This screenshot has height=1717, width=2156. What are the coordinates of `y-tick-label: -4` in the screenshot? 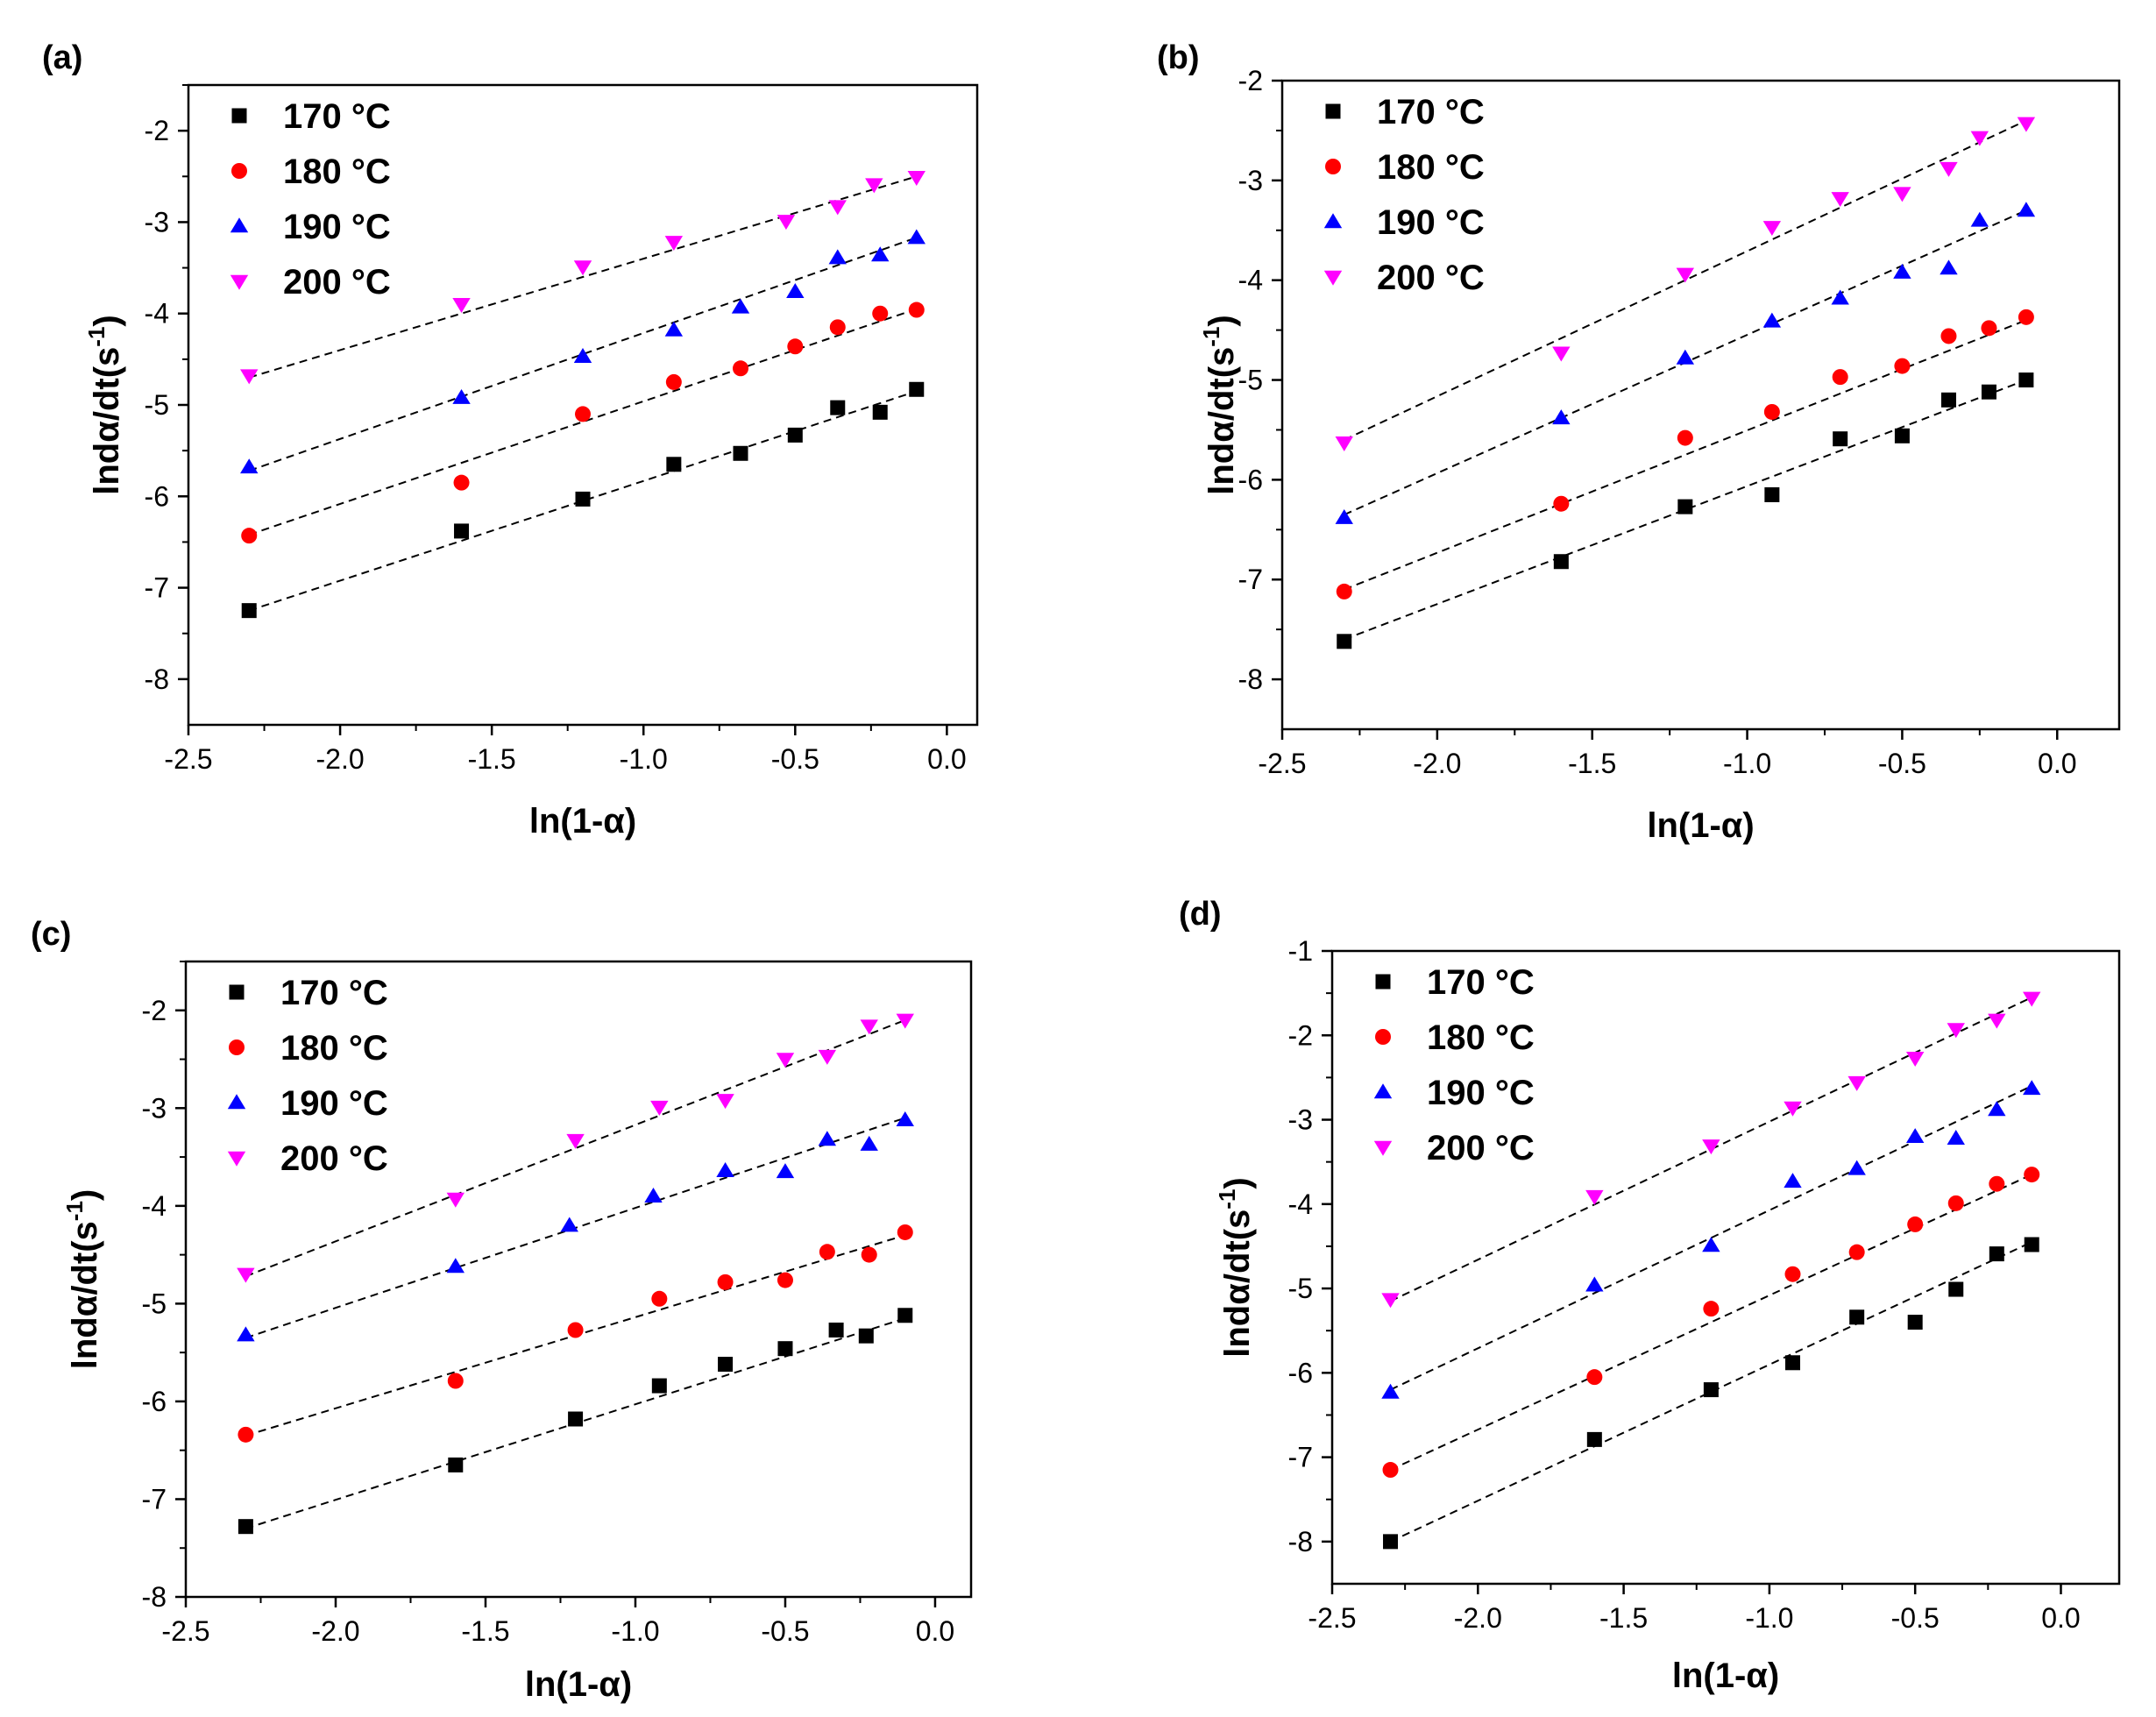 It's located at (157, 314).